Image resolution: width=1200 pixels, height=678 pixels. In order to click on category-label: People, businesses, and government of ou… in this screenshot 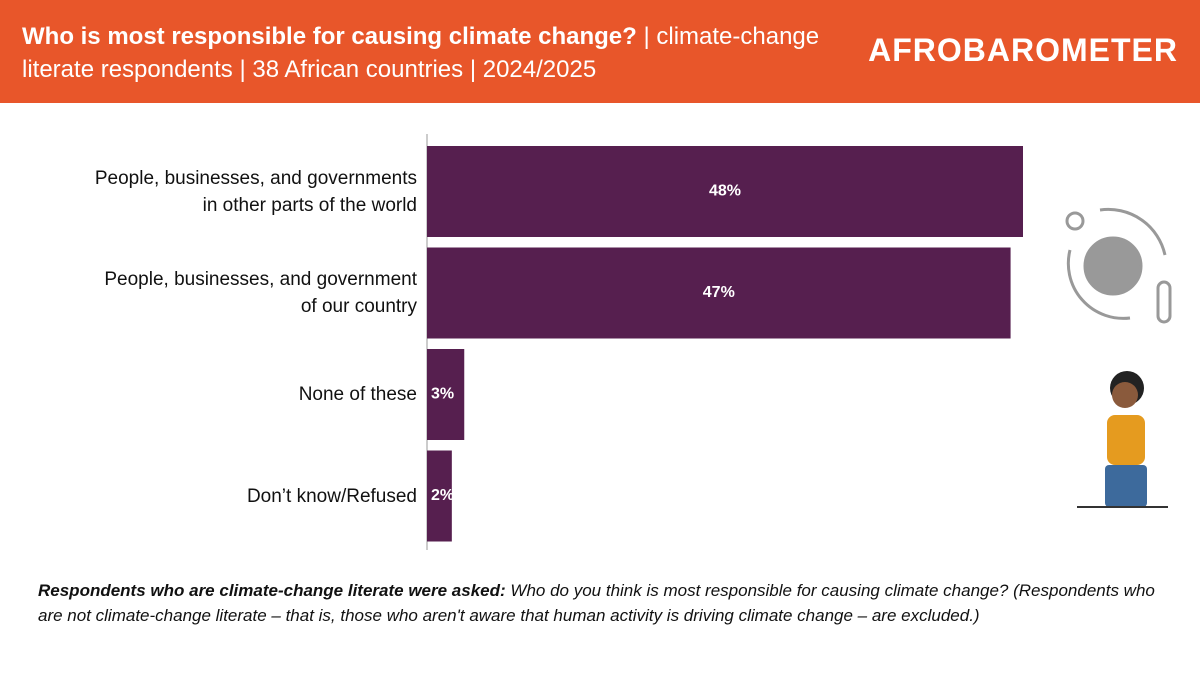, I will do `click(260, 293)`.